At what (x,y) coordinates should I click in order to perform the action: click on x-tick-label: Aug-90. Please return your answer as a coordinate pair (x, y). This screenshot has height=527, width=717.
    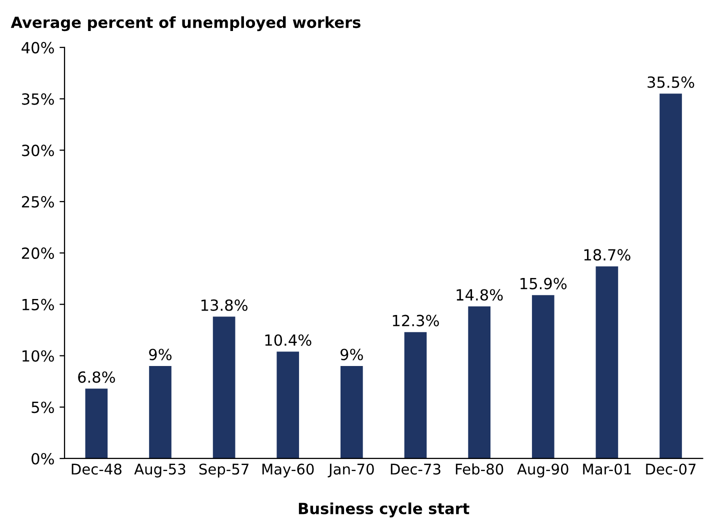
    Looking at the image, I should click on (542, 471).